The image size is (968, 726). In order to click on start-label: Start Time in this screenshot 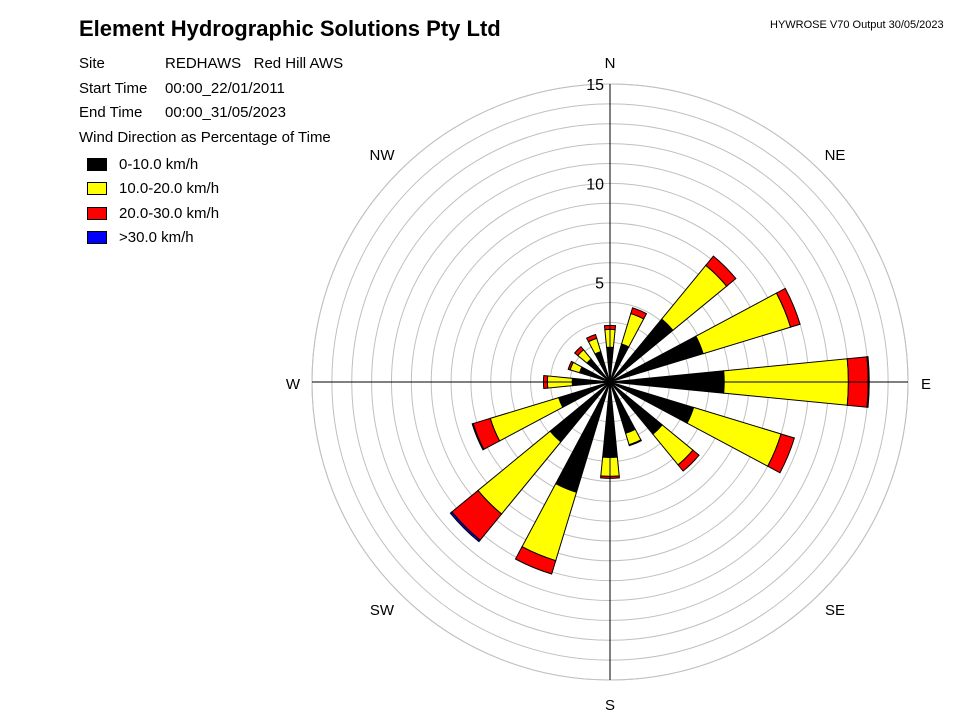, I will do `click(113, 88)`.